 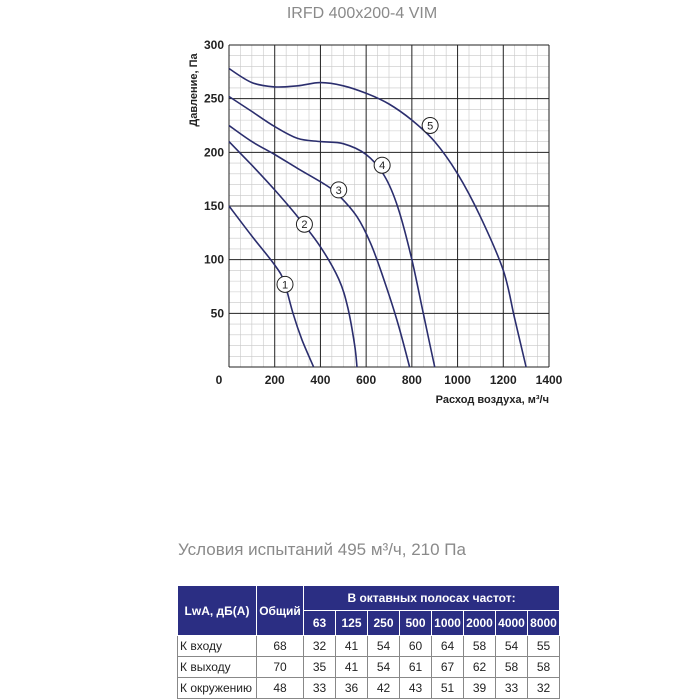 I want to click on curve-marker-3: 3, so click(x=339, y=190).